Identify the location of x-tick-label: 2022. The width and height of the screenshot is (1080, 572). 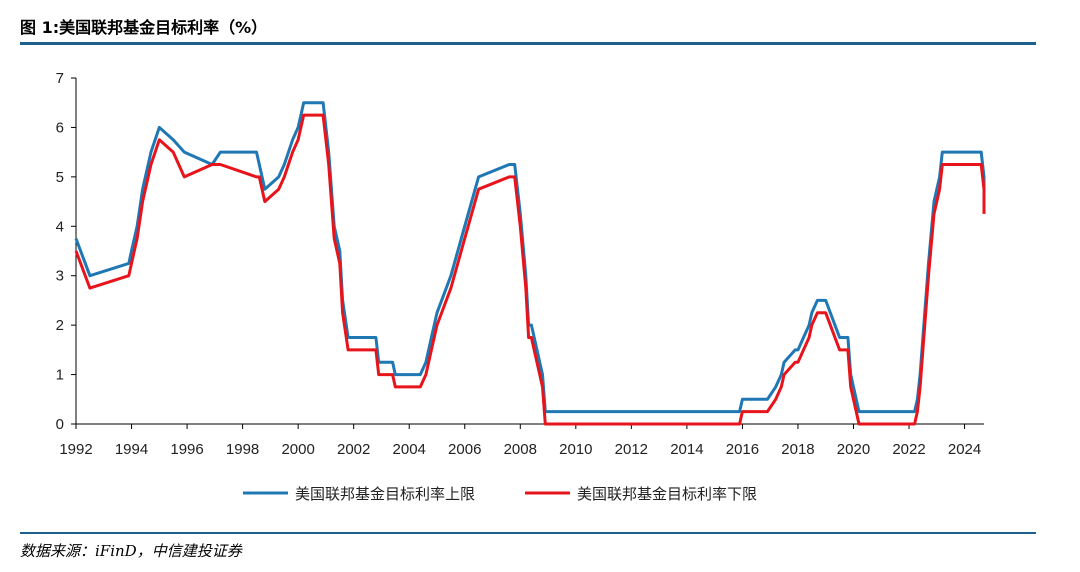
(908, 449).